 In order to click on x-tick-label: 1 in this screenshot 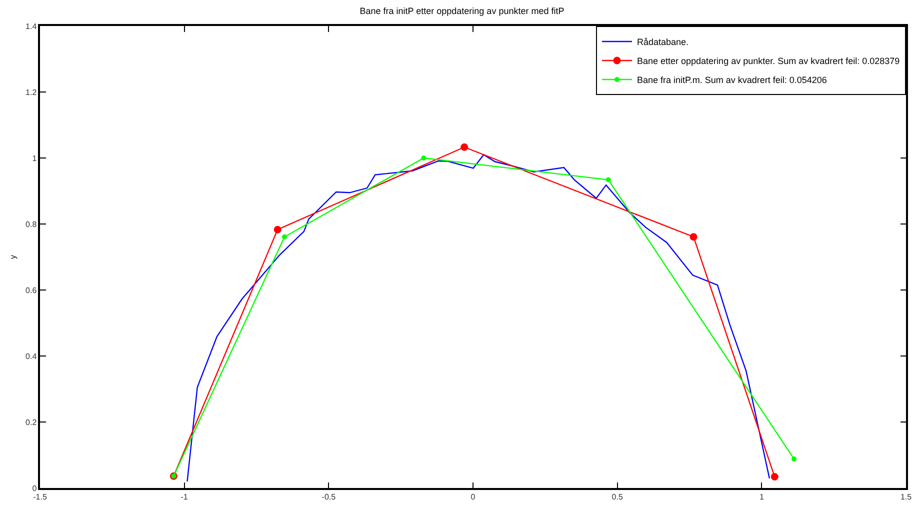, I will do `click(761, 497)`.